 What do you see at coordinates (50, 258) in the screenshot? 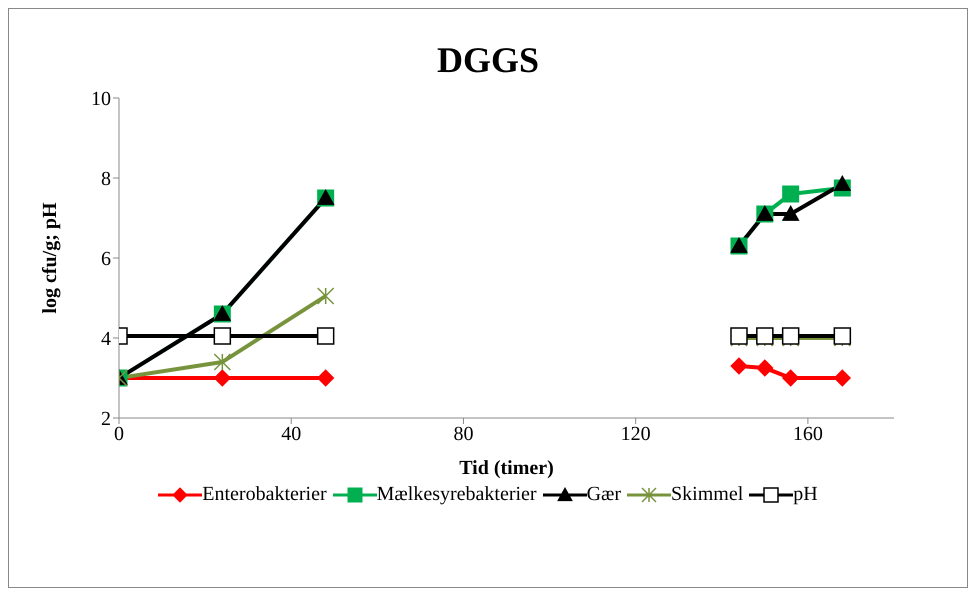
I see `y-axis-title: log cfu/g; pH` at bounding box center [50, 258].